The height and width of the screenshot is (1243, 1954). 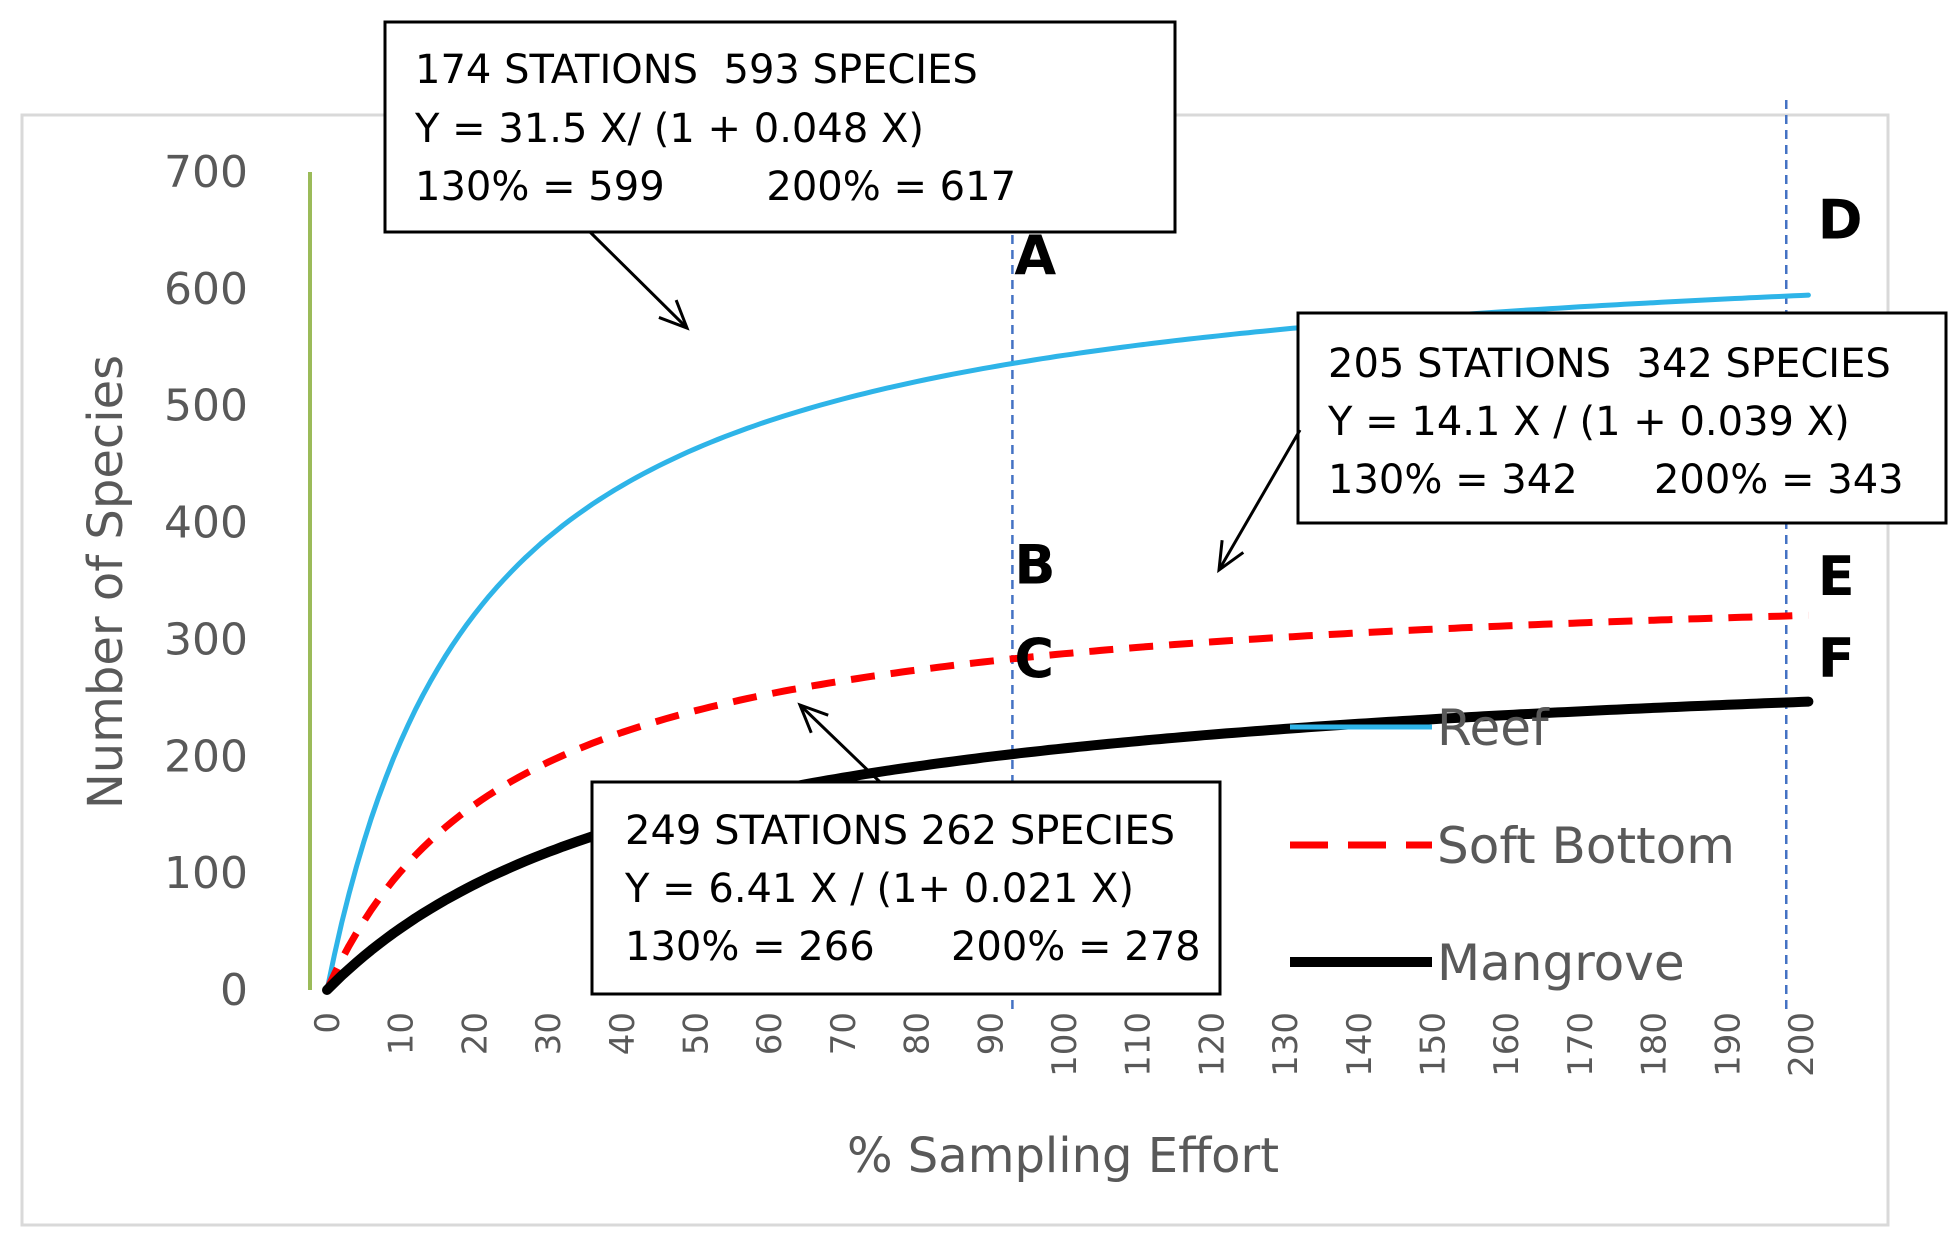 What do you see at coordinates (1034, 564) in the screenshot?
I see `point-label-b: B` at bounding box center [1034, 564].